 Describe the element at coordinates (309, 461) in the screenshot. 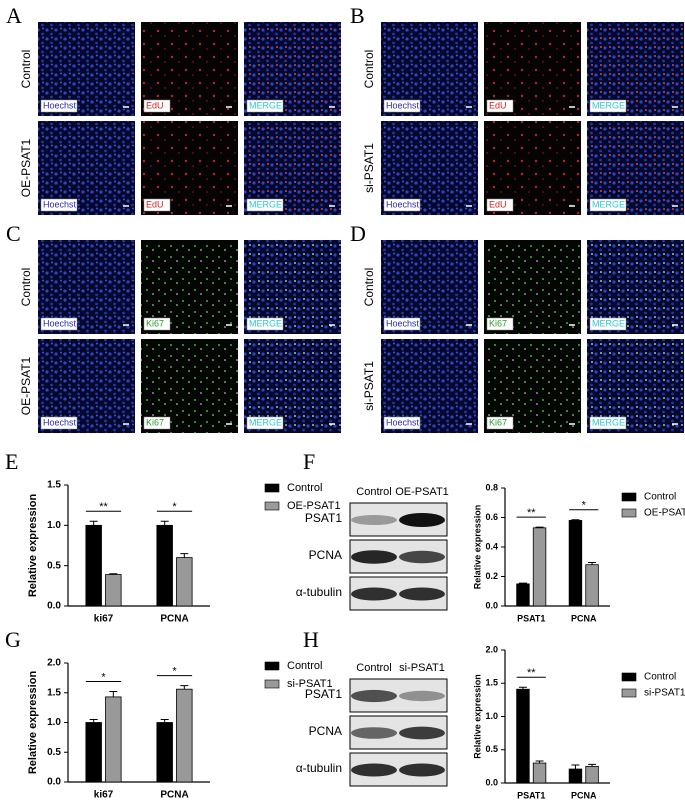

I see `panel-letter: F` at that location.